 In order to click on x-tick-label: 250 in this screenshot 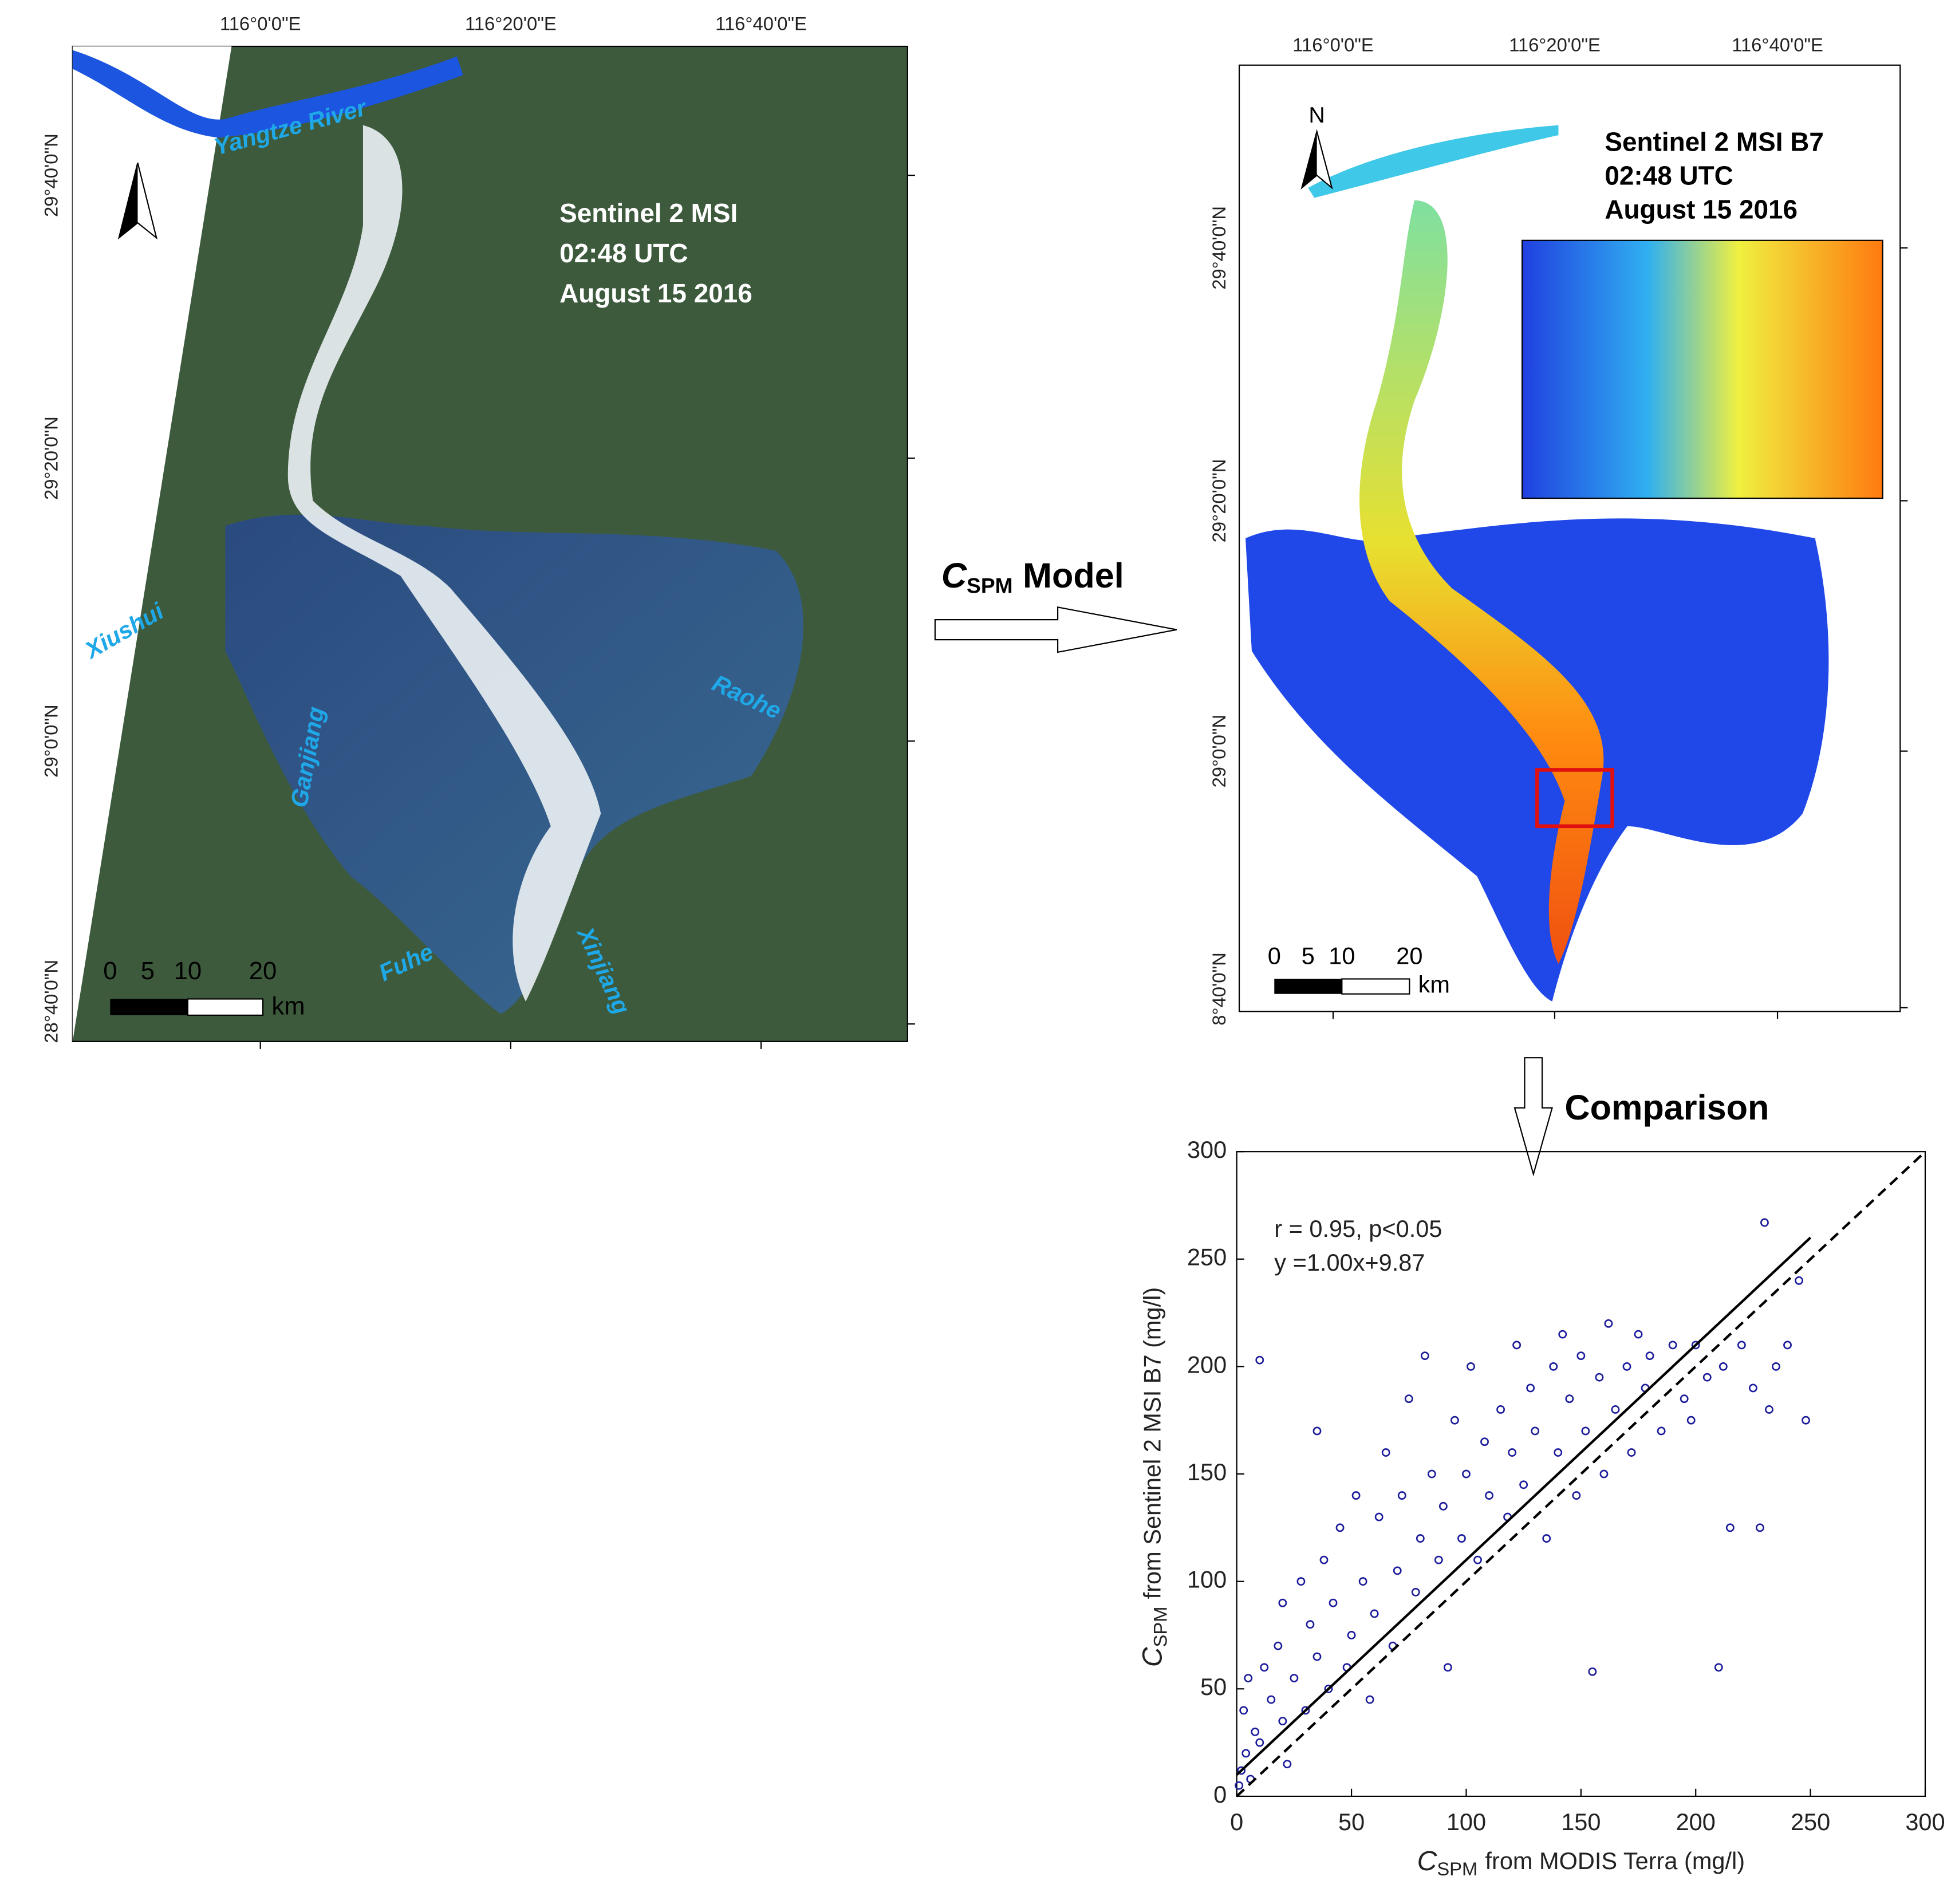, I will do `click(1811, 1821)`.